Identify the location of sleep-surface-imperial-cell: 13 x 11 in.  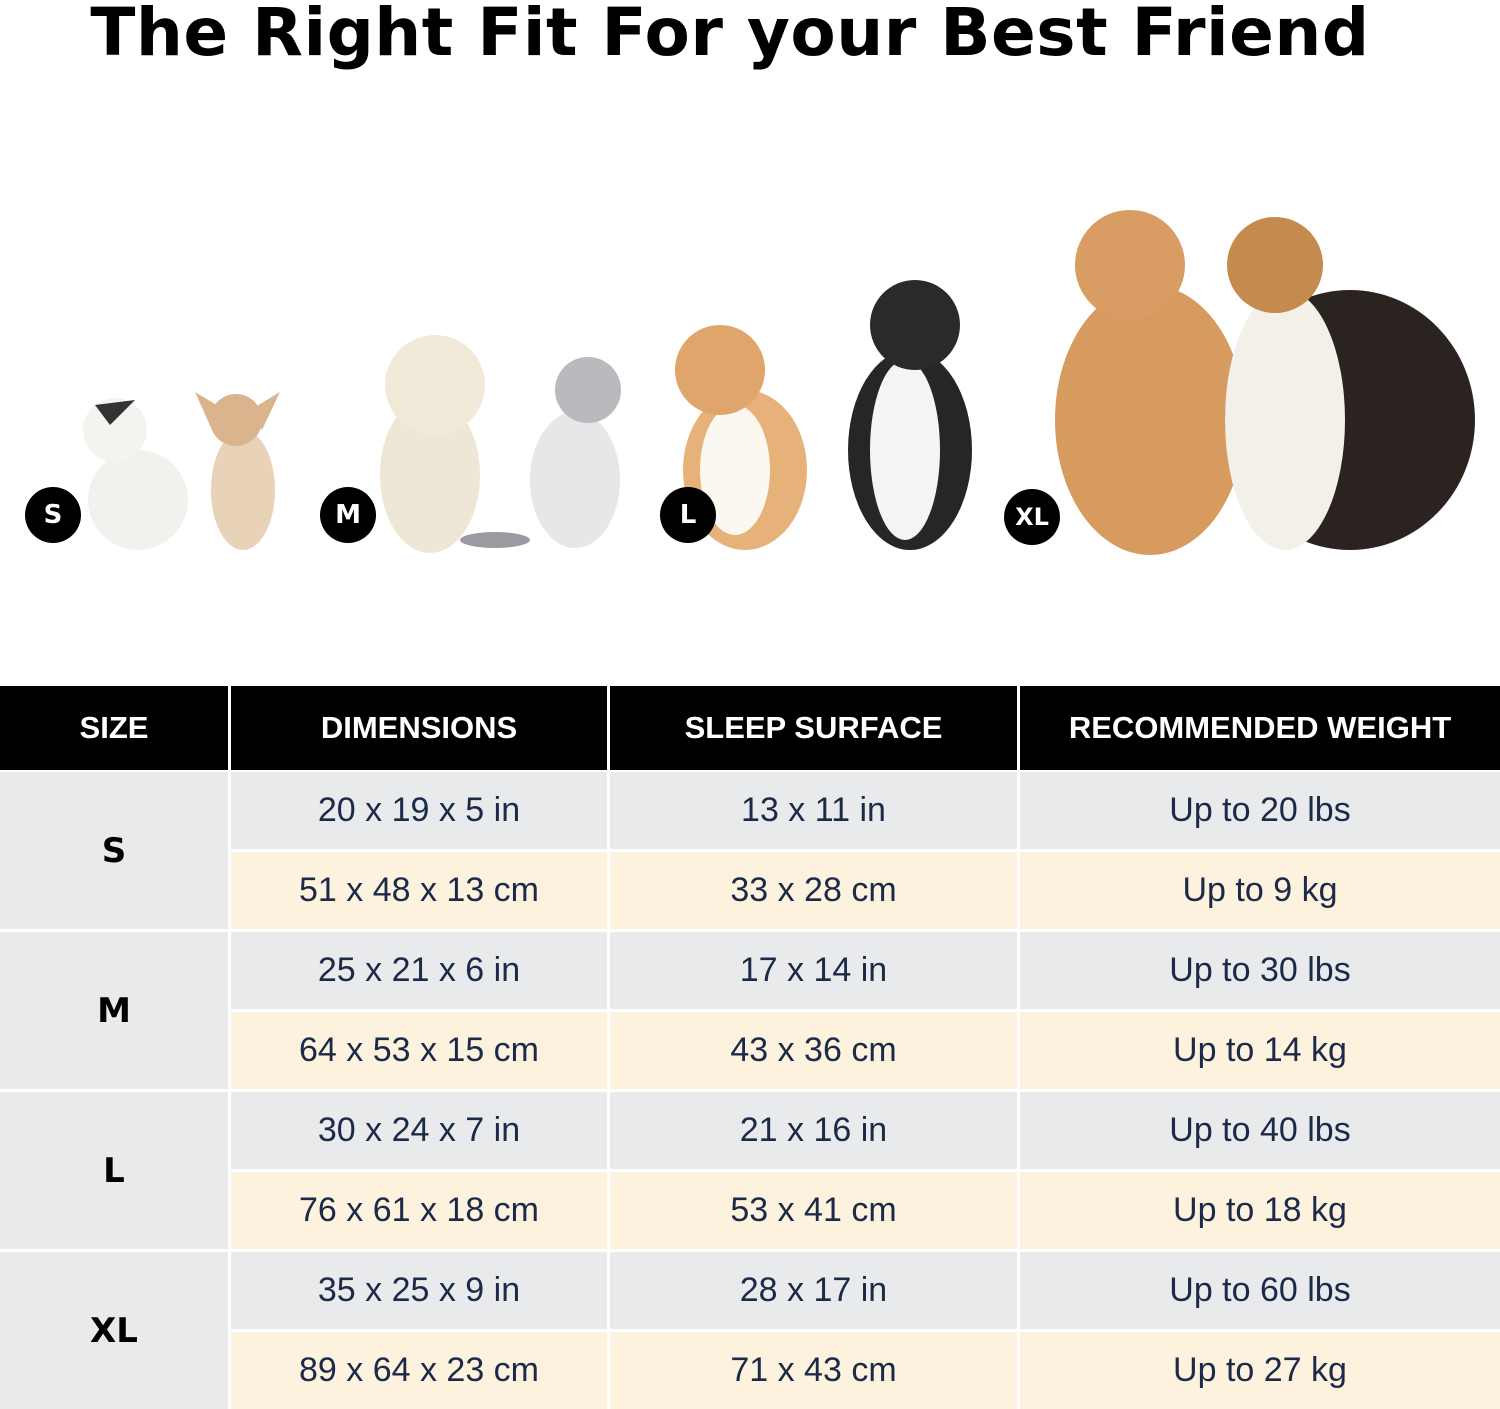
(813, 810).